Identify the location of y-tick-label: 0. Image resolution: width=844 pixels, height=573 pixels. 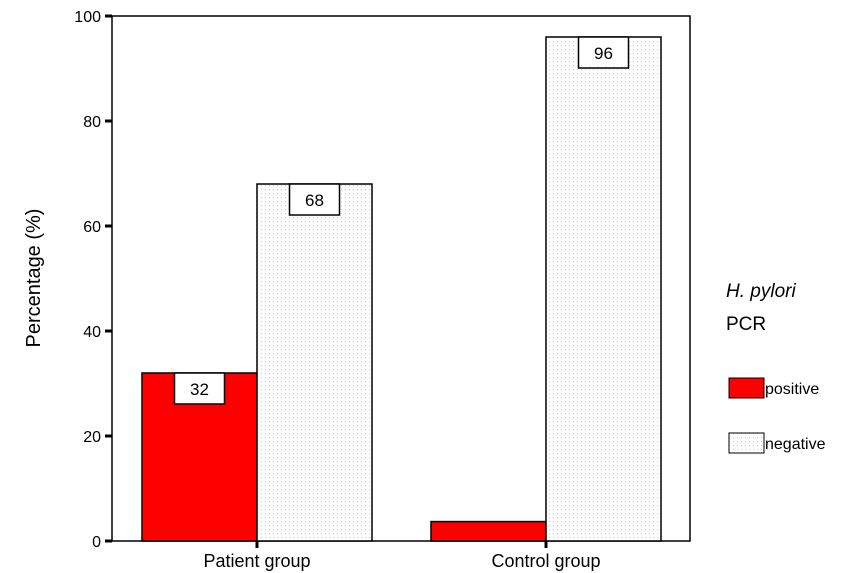
(96, 542).